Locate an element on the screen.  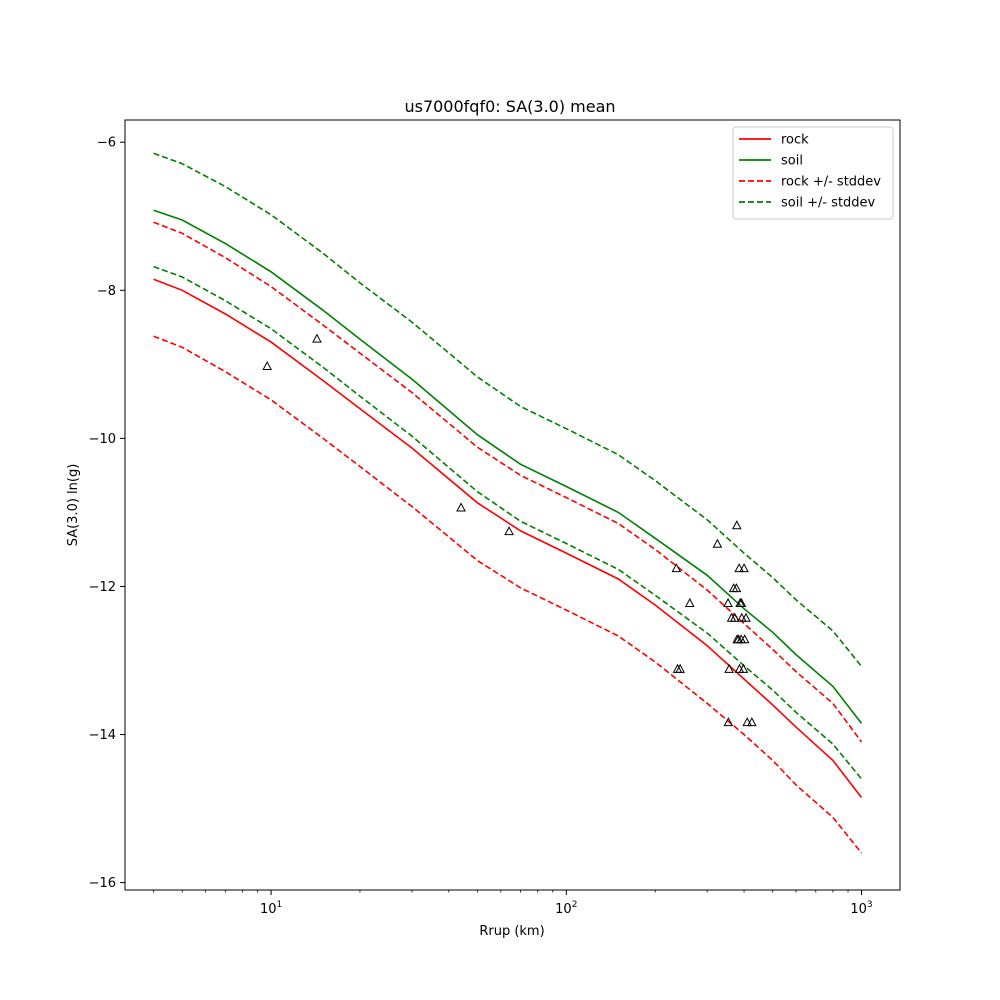
chart-title: us7000fqf0: SA(3.0) mean is located at coordinates (509, 106).